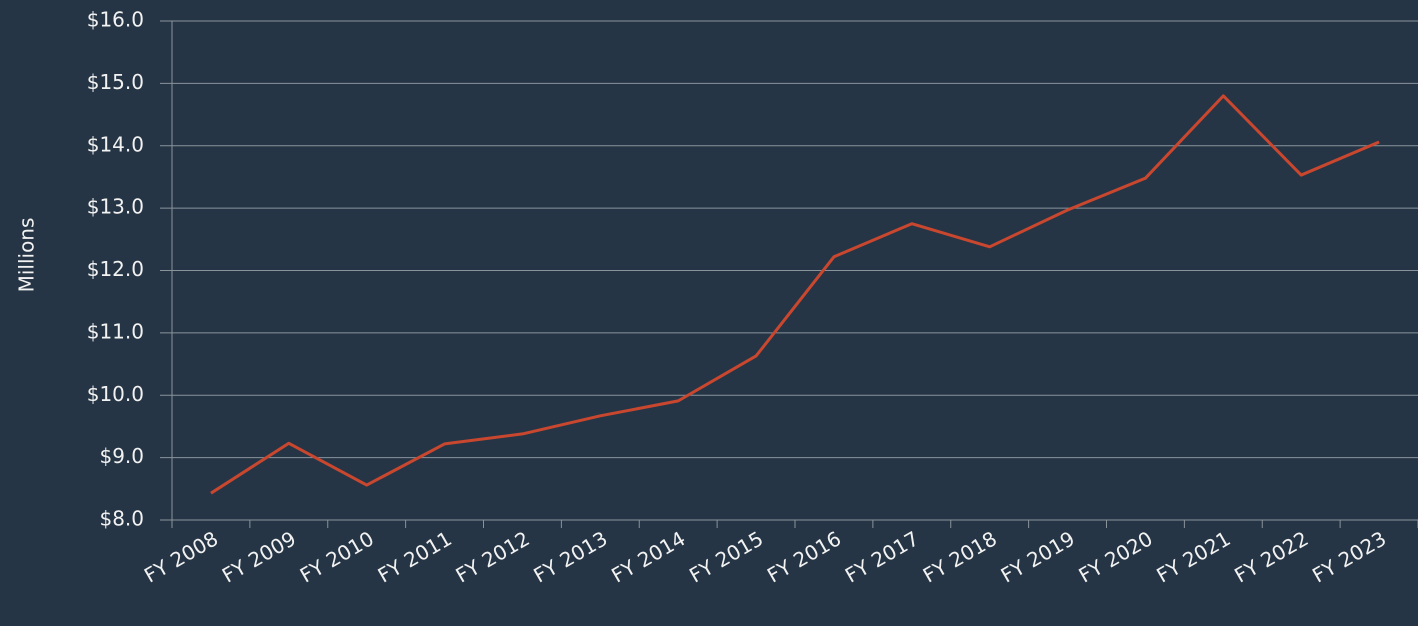 The height and width of the screenshot is (626, 1418). I want to click on y-tick-label: $14.0, so click(115, 144).